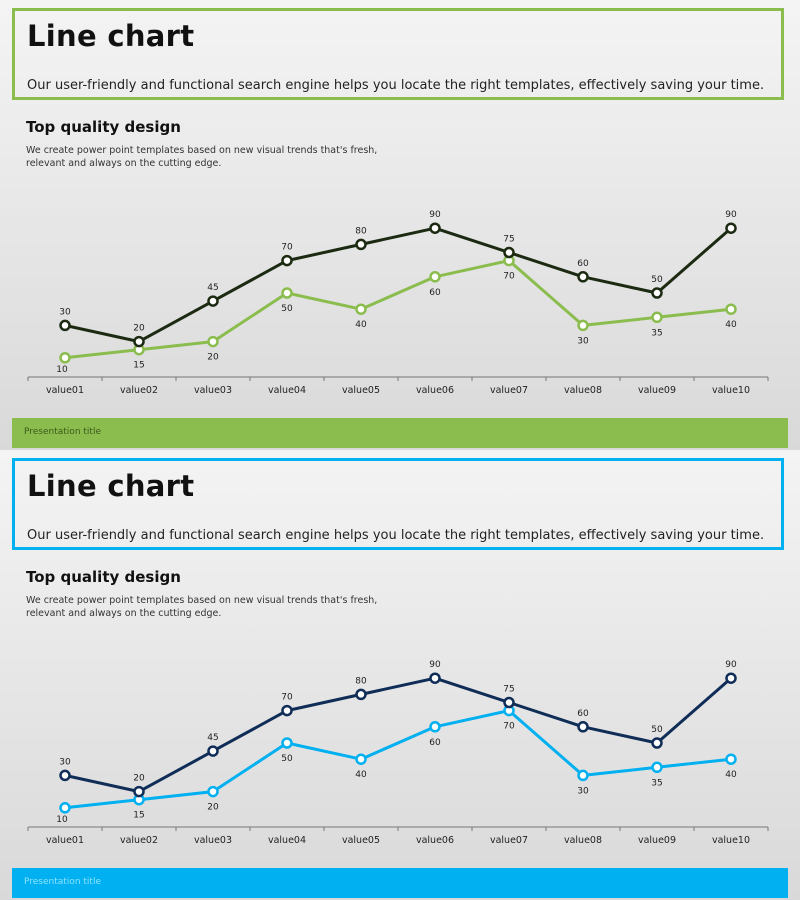 Image resolution: width=800 pixels, height=900 pixels. What do you see at coordinates (657, 280) in the screenshot?
I see `series-1-data-label: 50` at bounding box center [657, 280].